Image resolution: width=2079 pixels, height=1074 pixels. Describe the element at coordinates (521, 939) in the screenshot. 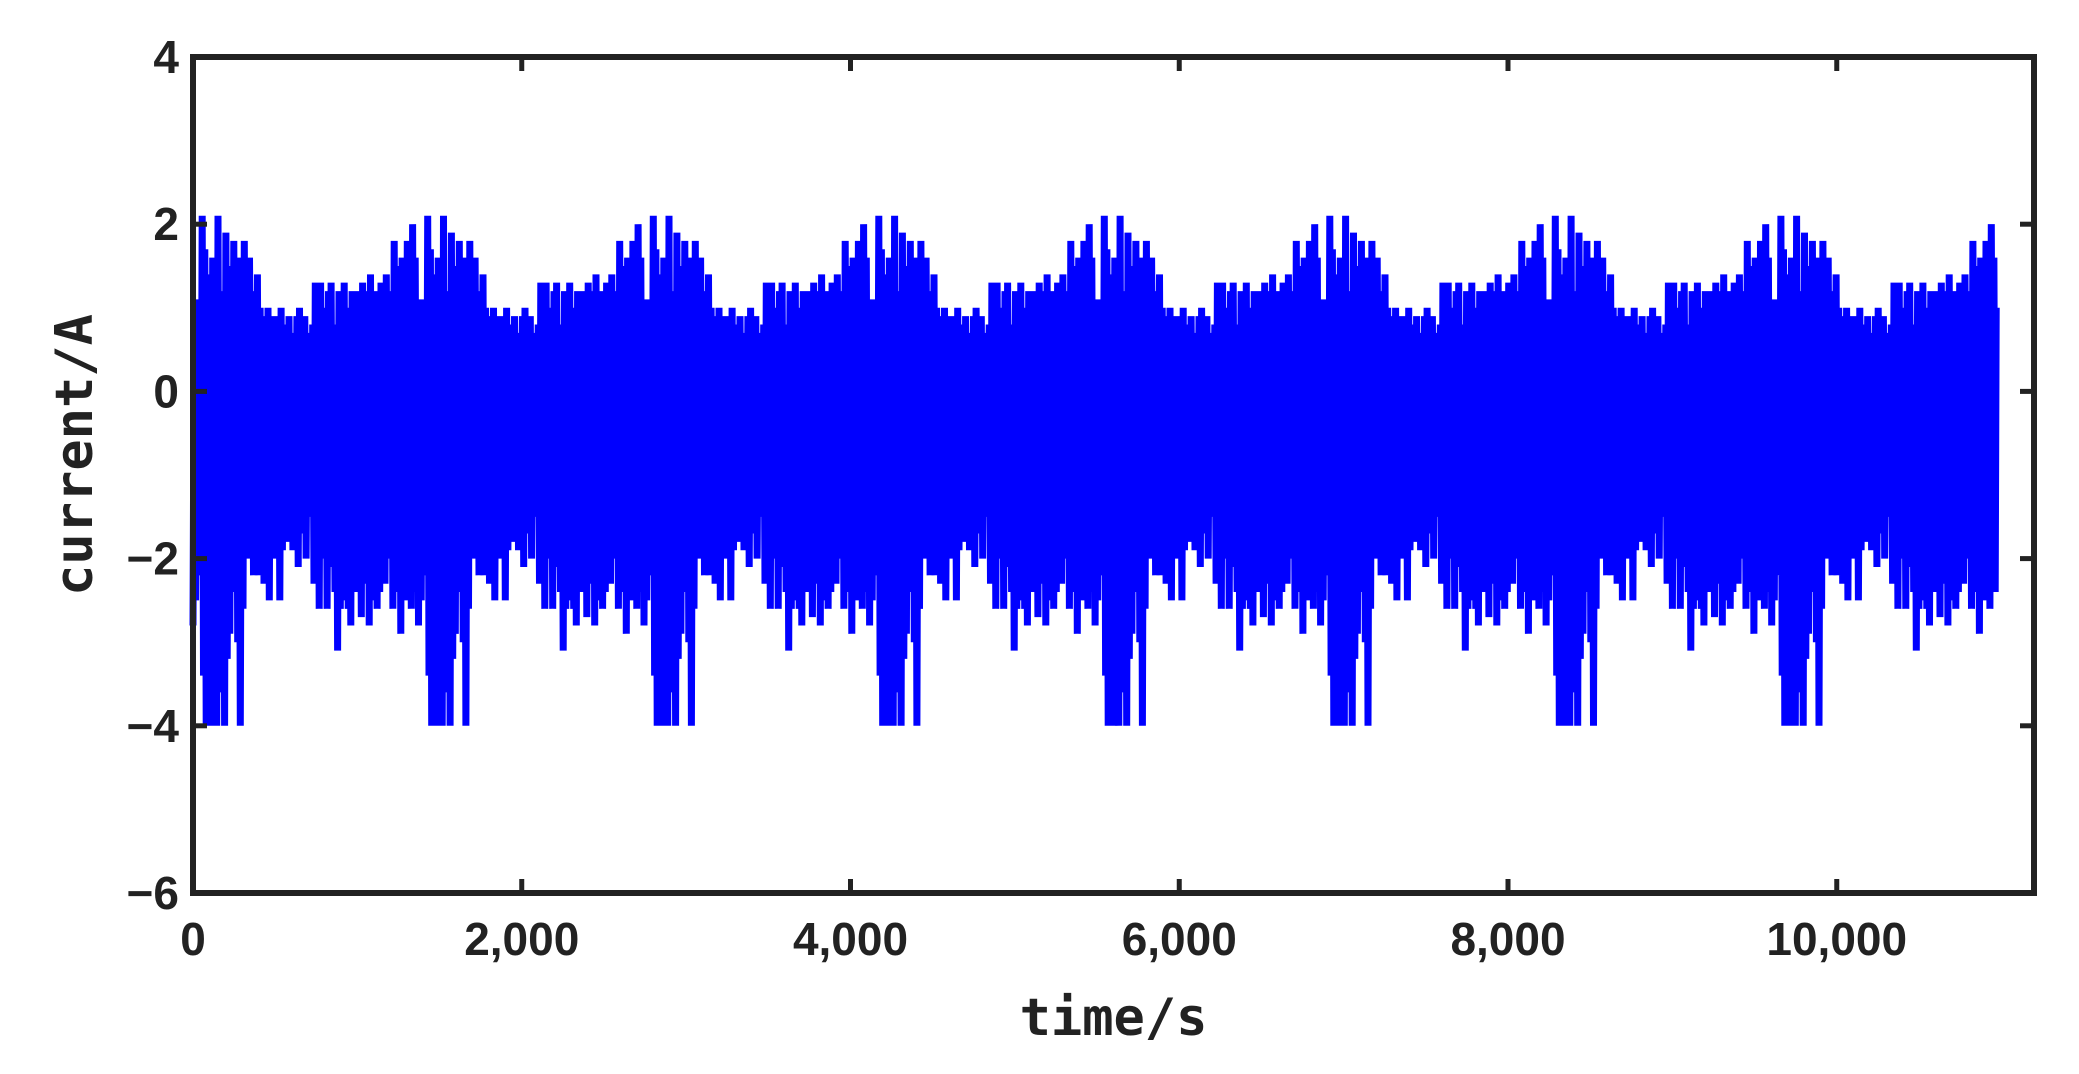

I see `x-tick-label: 2,000` at that location.